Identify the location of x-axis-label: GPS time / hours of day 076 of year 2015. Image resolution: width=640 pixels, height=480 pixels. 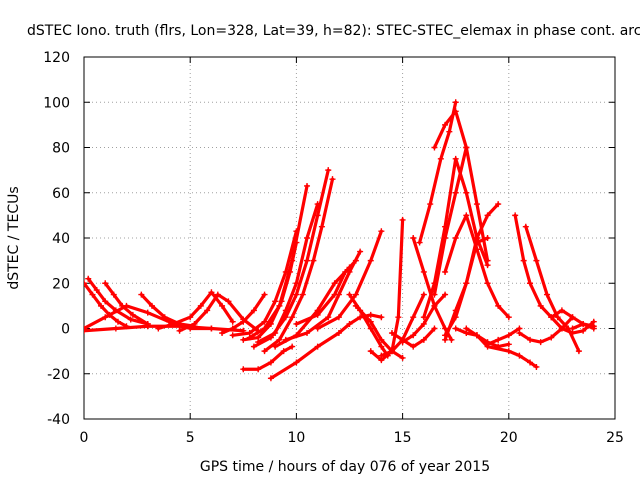
(345, 467).